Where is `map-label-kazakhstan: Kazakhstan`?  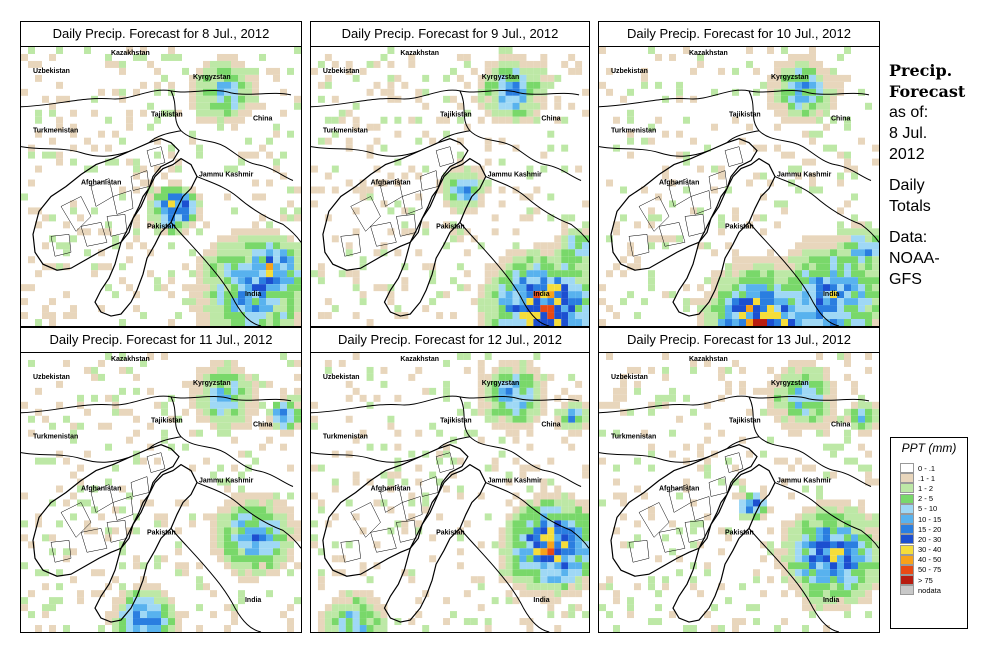
map-label-kazakhstan: Kazakhstan is located at coordinates (419, 53).